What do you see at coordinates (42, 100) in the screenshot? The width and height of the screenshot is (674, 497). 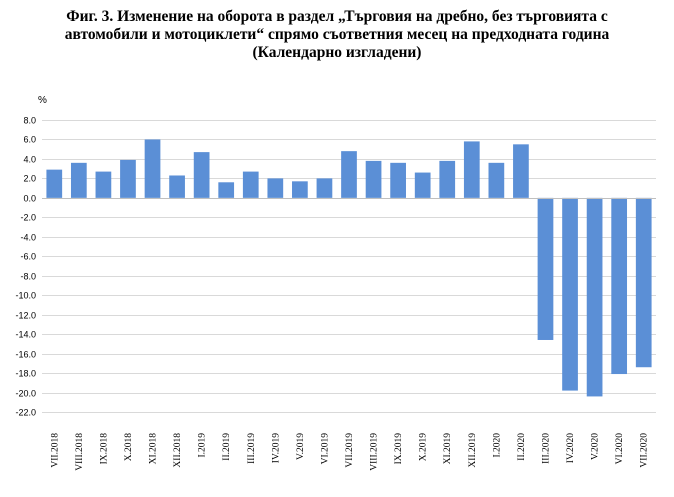 I see `y-axis-unit-label: %` at bounding box center [42, 100].